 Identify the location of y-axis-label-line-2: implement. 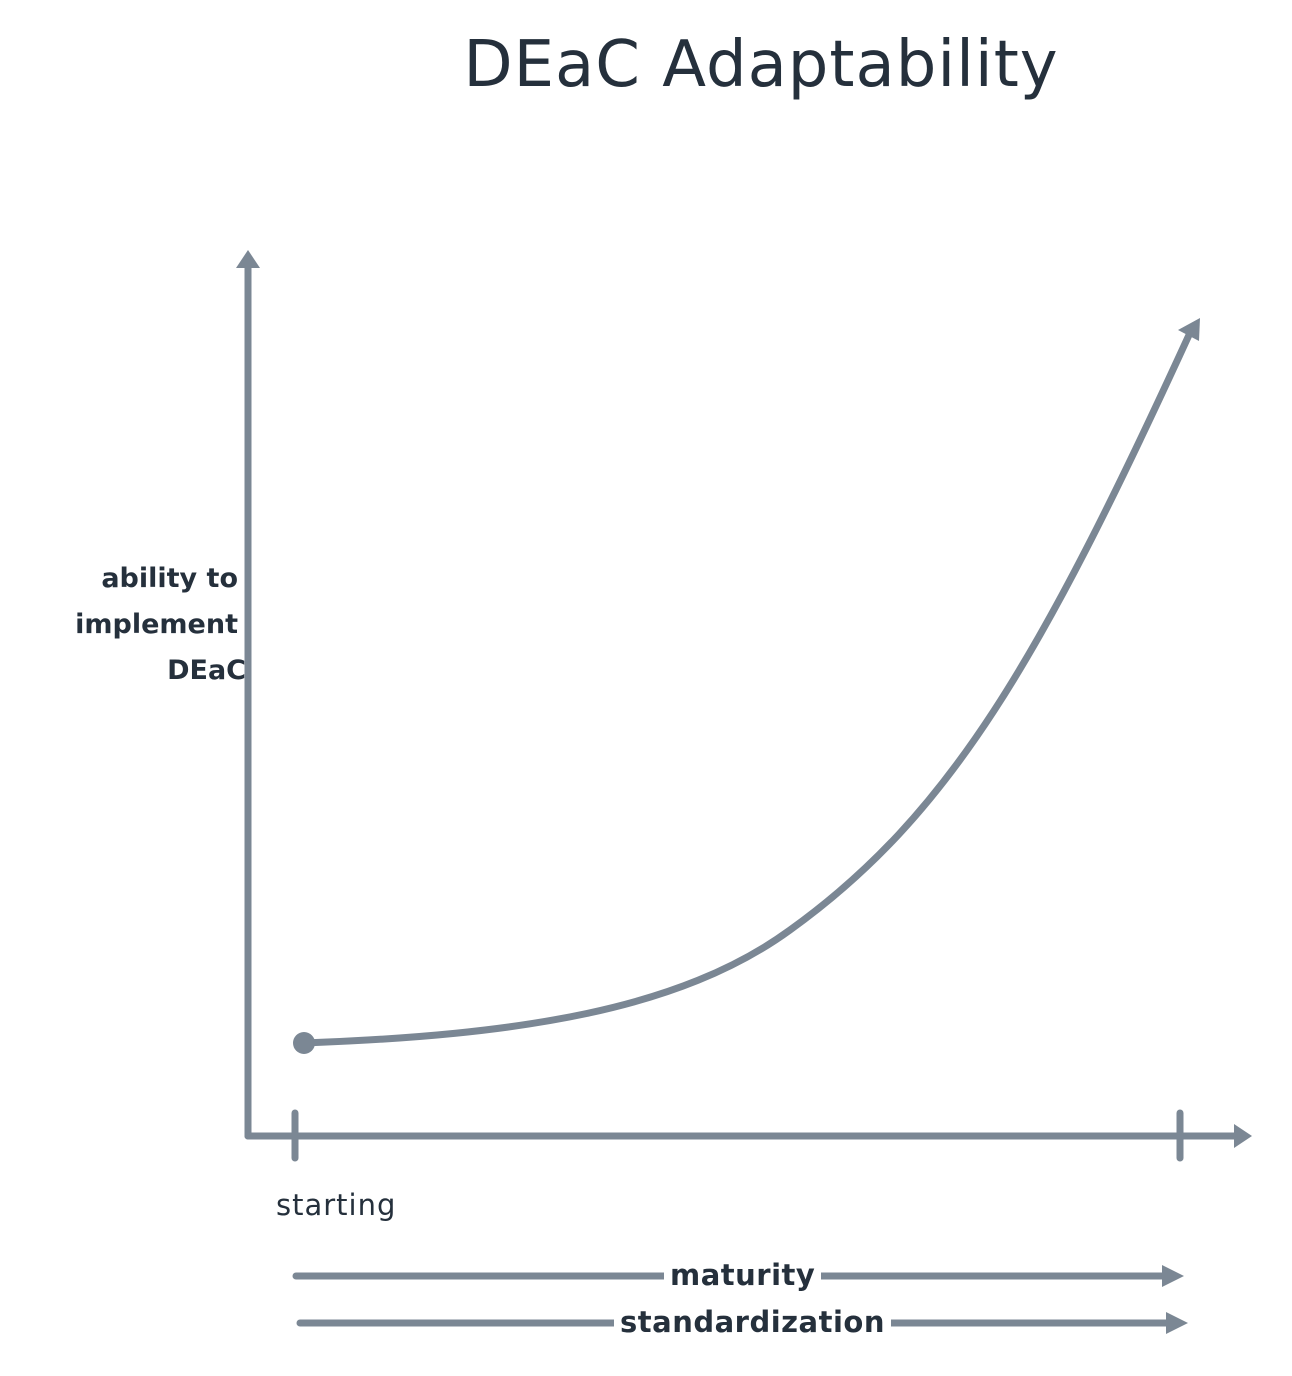
(156, 624).